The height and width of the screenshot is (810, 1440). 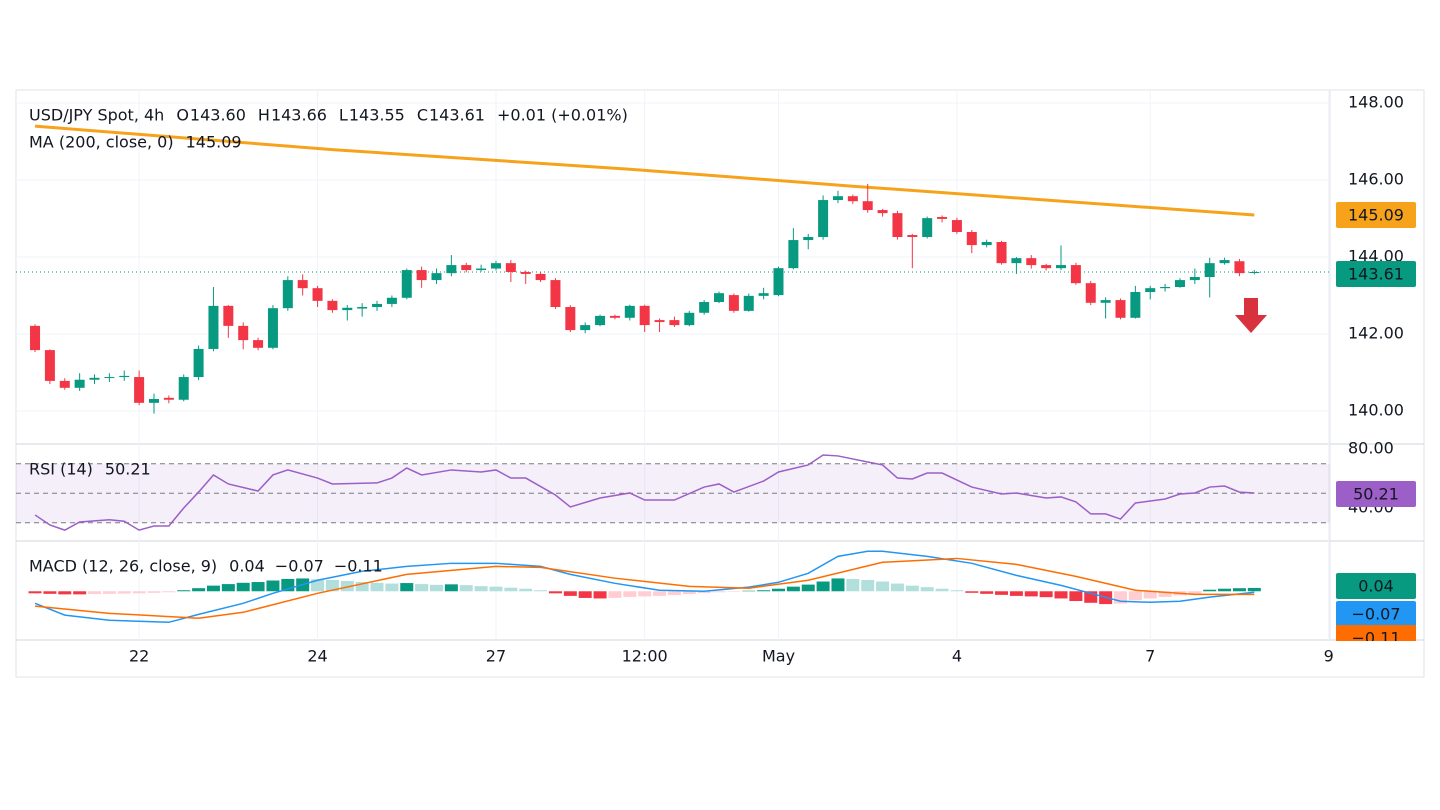 What do you see at coordinates (1375, 638) in the screenshot?
I see `macd-tag-label: −0.11` at bounding box center [1375, 638].